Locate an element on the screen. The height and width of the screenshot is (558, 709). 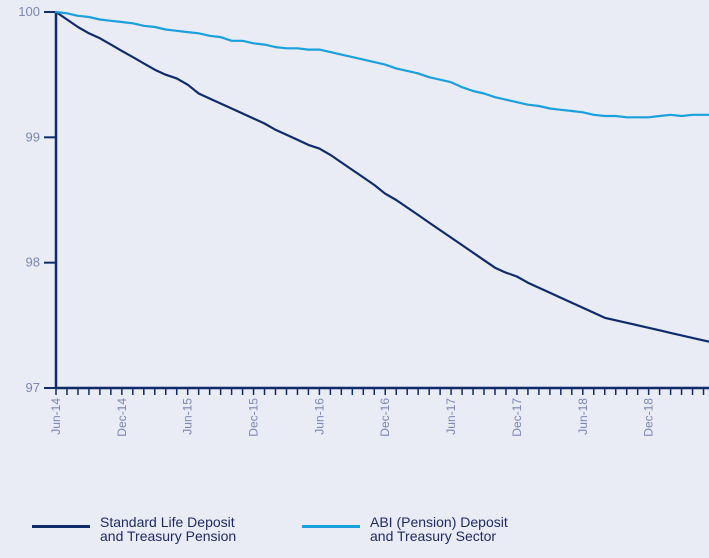
x-tick-label: Dec-18 is located at coordinates (649, 417).